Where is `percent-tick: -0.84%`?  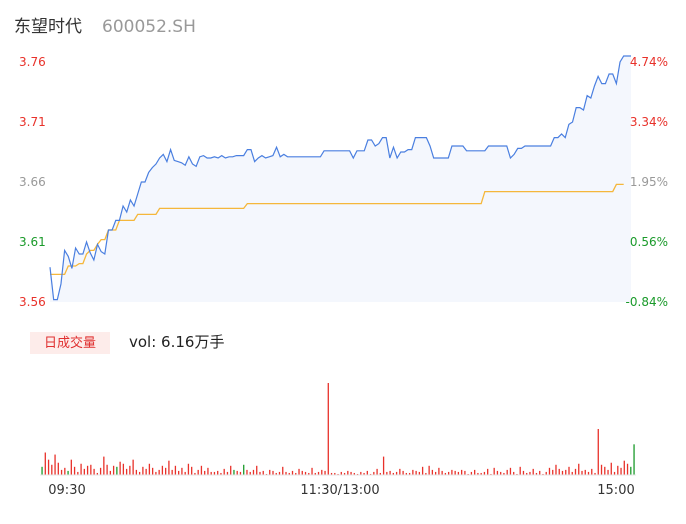 percent-tick: -0.84% is located at coordinates (647, 302).